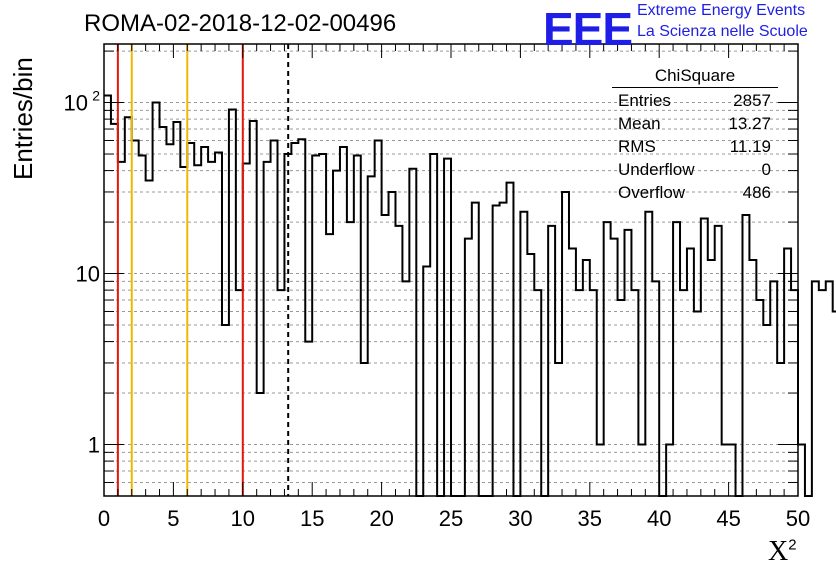 The height and width of the screenshot is (572, 836). I want to click on stats-value: 2857, so click(752, 100).